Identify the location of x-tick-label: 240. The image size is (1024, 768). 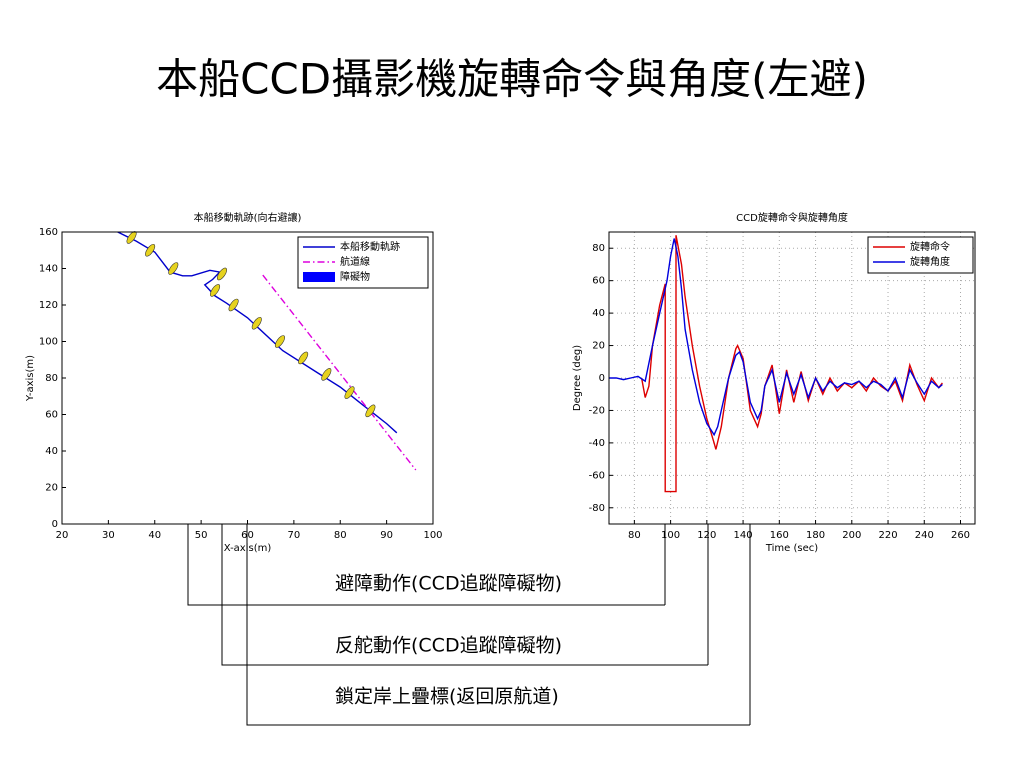
(924, 535).